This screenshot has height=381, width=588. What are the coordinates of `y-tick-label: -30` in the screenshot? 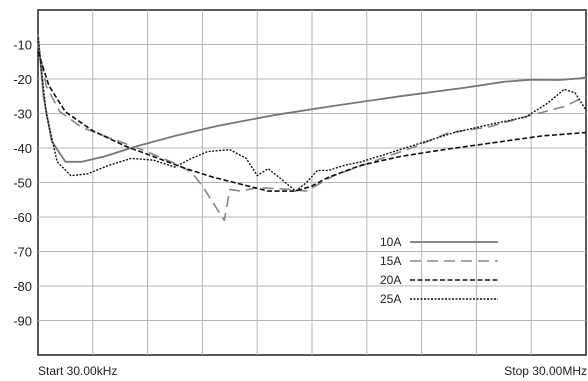 It's located at (22, 114).